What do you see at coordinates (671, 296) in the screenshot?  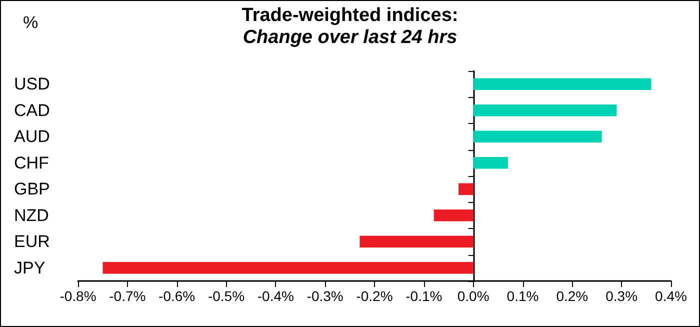 I see `x-tick-label: 0.4%` at bounding box center [671, 296].